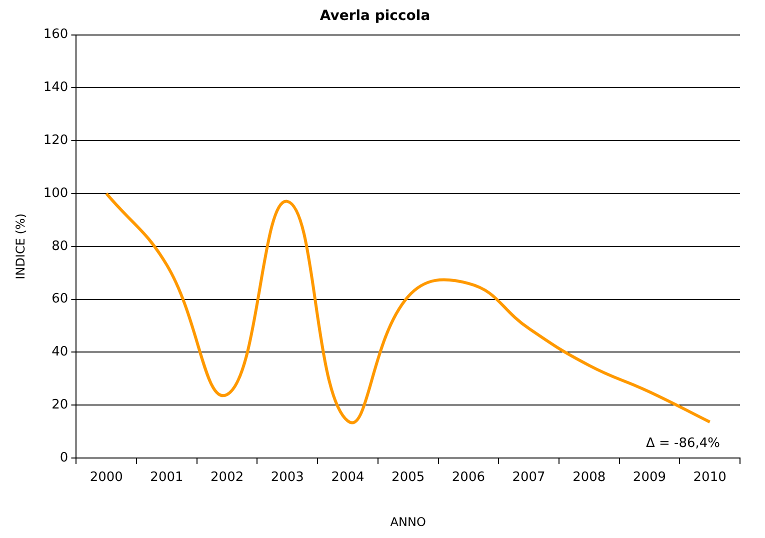  What do you see at coordinates (529, 478) in the screenshot?
I see `x-tick-label: 2007` at bounding box center [529, 478].